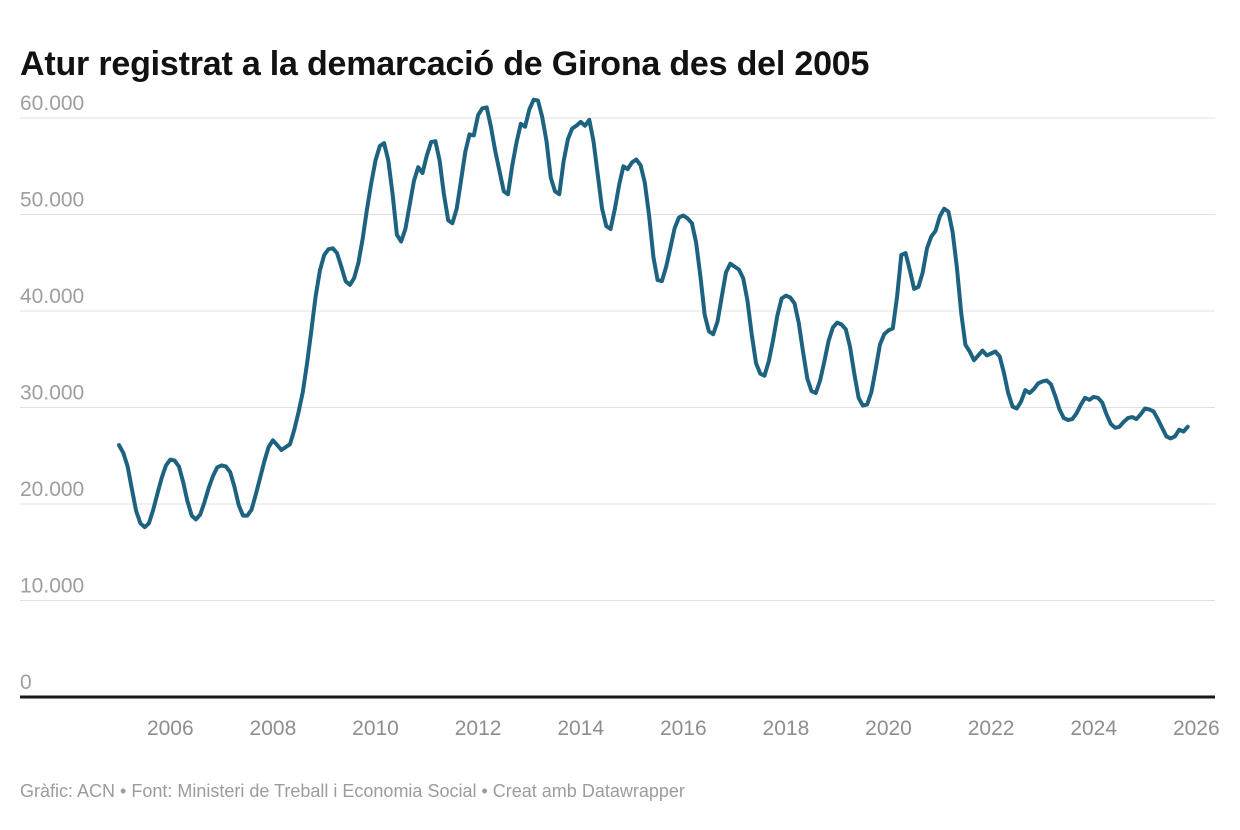 The image size is (1240, 830). What do you see at coordinates (26, 682) in the screenshot?
I see `y-tick-label-0: 0` at bounding box center [26, 682].